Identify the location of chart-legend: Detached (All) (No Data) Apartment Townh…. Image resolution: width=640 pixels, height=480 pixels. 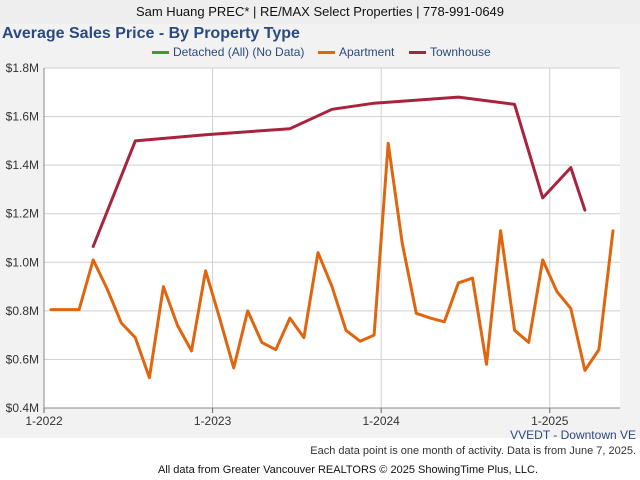
(320, 54).